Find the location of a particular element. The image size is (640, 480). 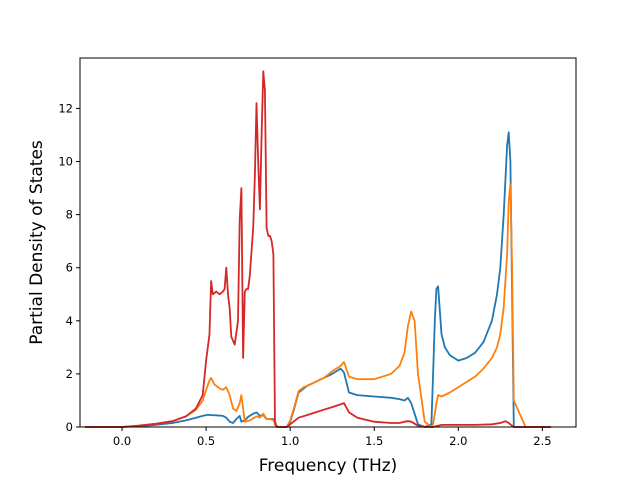

y-axis-ticks: 0 2 4 6 8 10 12 is located at coordinates (69, 267).